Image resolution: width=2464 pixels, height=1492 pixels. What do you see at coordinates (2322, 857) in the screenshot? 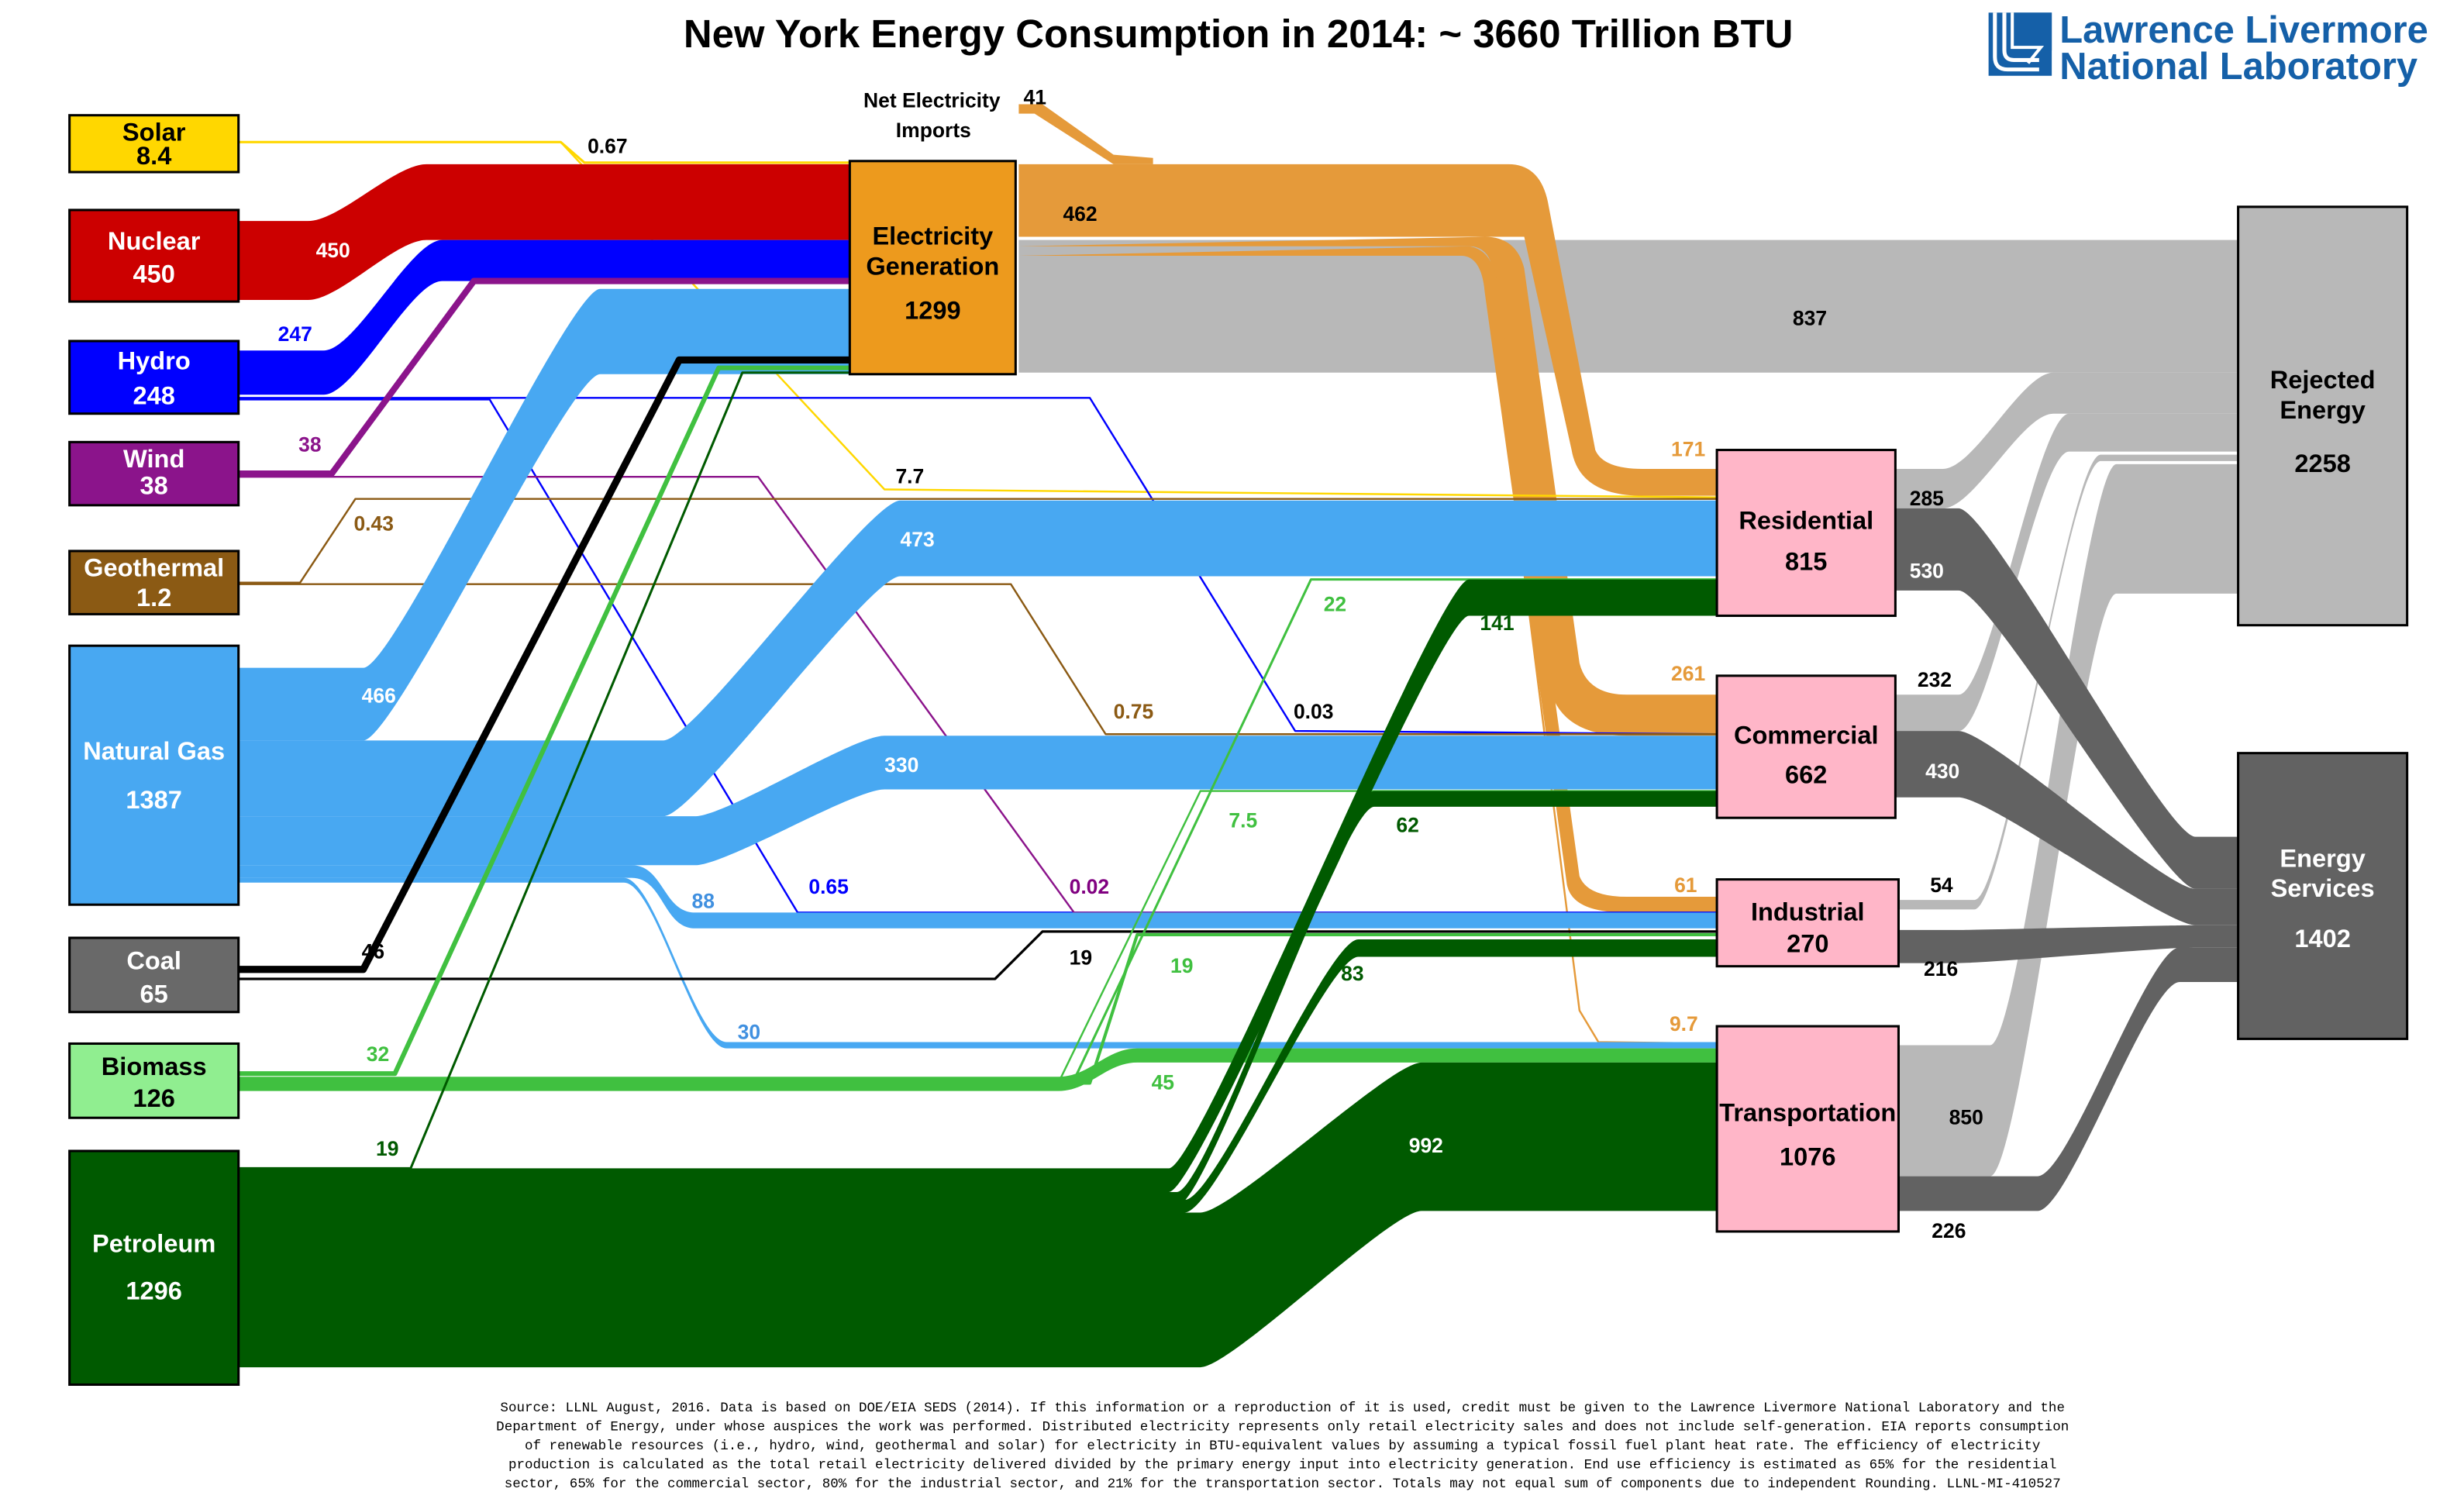
I see `node-label: Energy` at bounding box center [2322, 857].